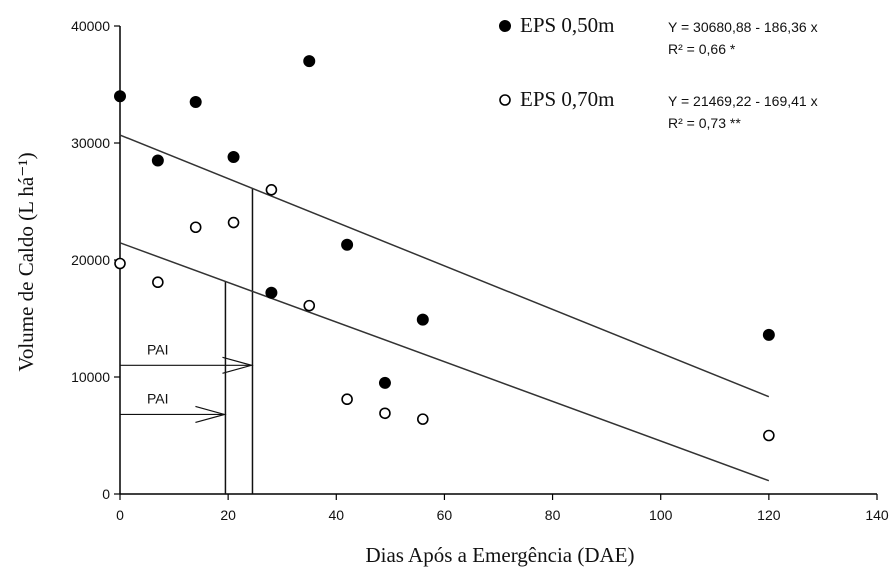 The width and height of the screenshot is (896, 569). I want to click on x-tick-label: 40, so click(336, 515).